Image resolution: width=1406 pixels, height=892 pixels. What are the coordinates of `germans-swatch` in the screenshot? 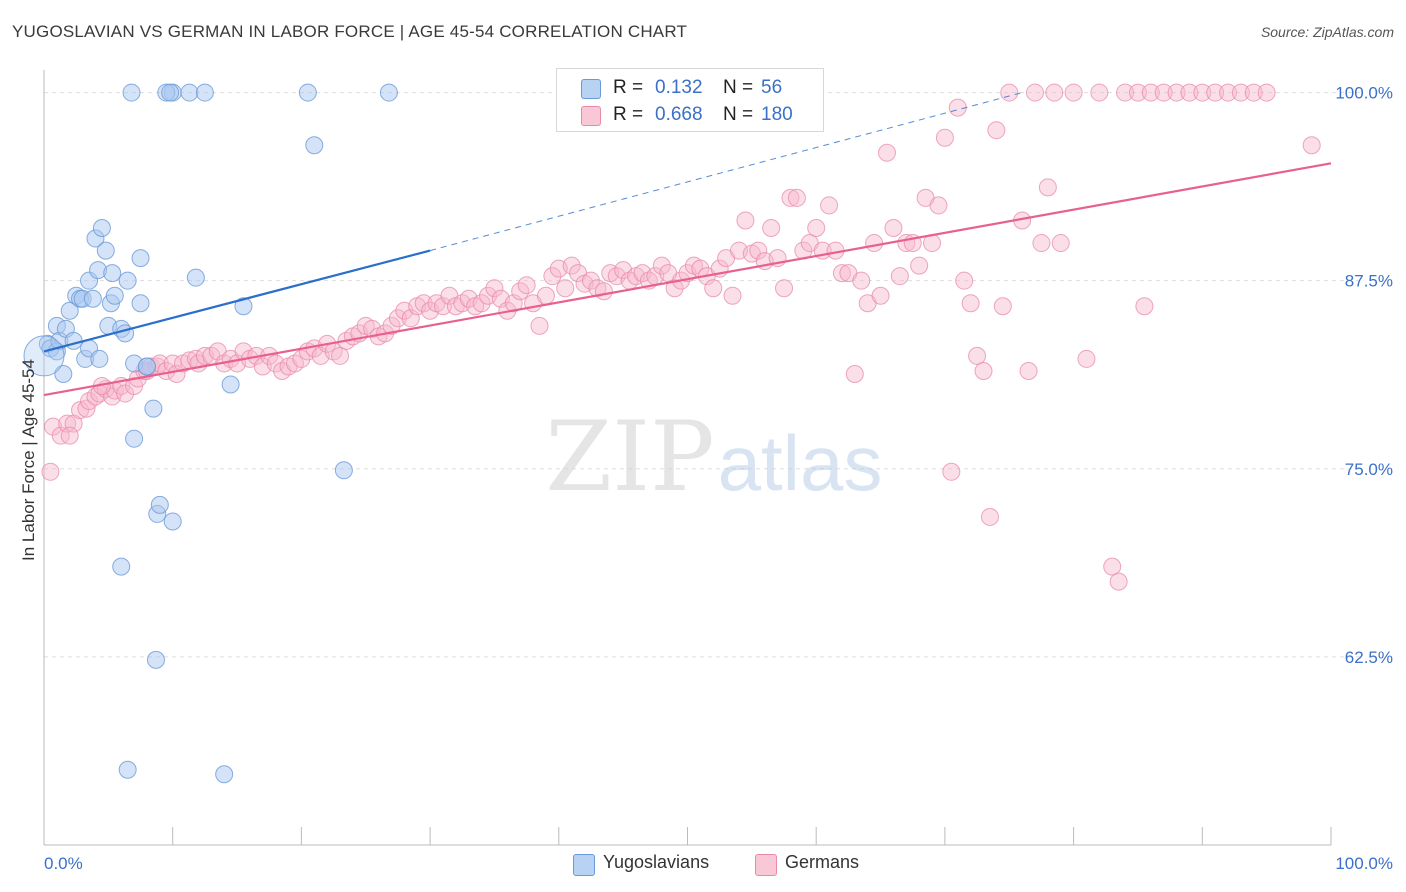 It's located at (591, 116).